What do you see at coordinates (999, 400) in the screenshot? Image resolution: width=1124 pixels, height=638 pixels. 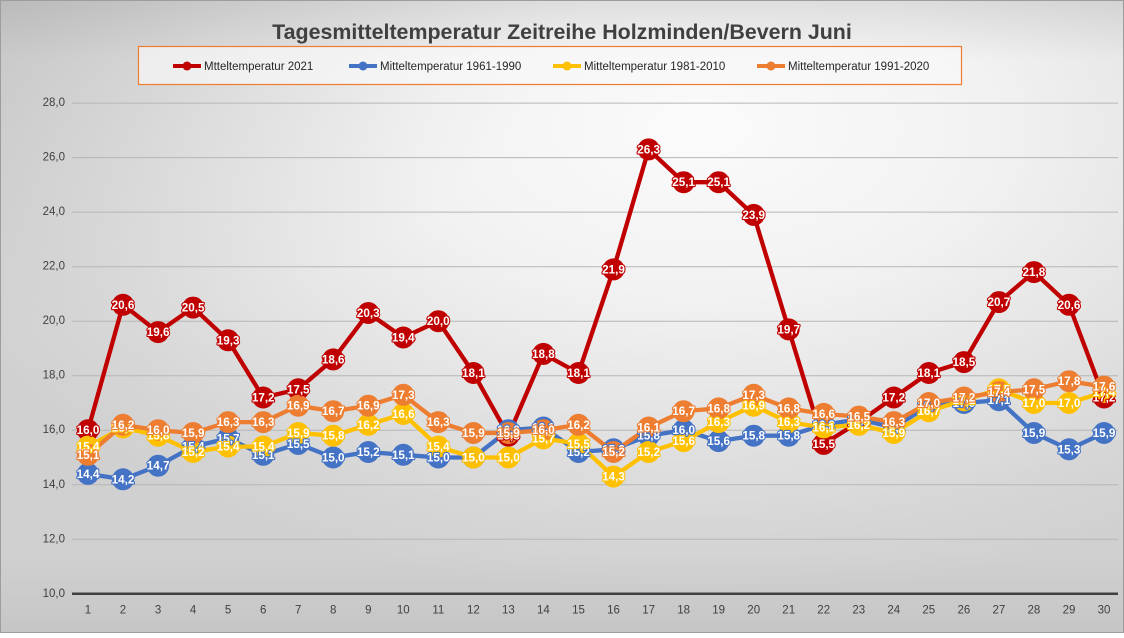 I see `svg-text: 17,1` at bounding box center [999, 400].